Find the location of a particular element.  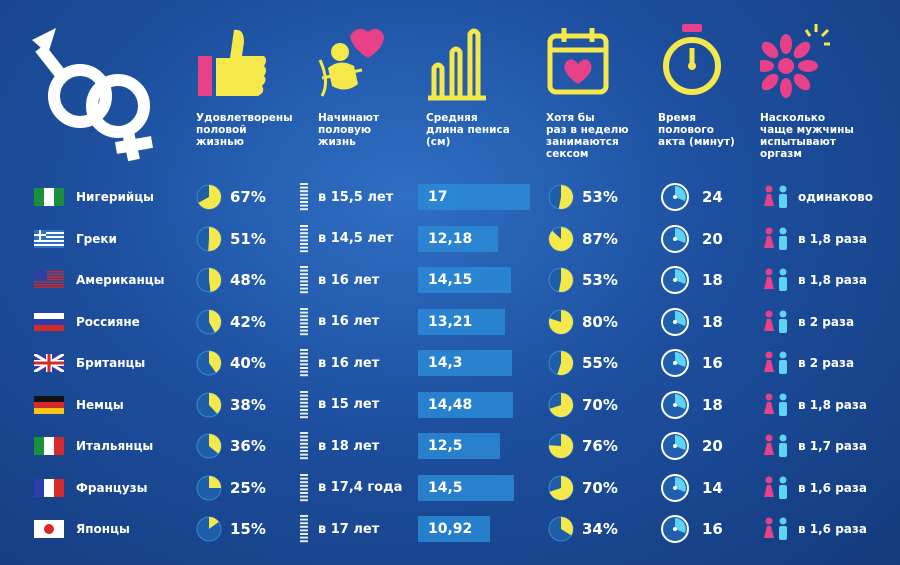

satisfied-cell: 67% is located at coordinates (231, 197).